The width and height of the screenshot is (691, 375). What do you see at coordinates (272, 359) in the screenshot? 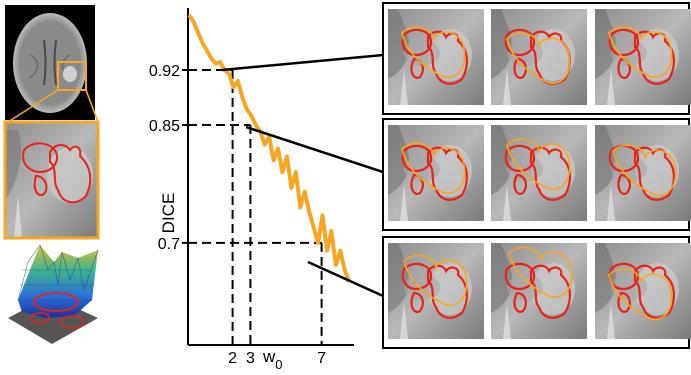
I see `x-axis-label: w0` at bounding box center [272, 359].